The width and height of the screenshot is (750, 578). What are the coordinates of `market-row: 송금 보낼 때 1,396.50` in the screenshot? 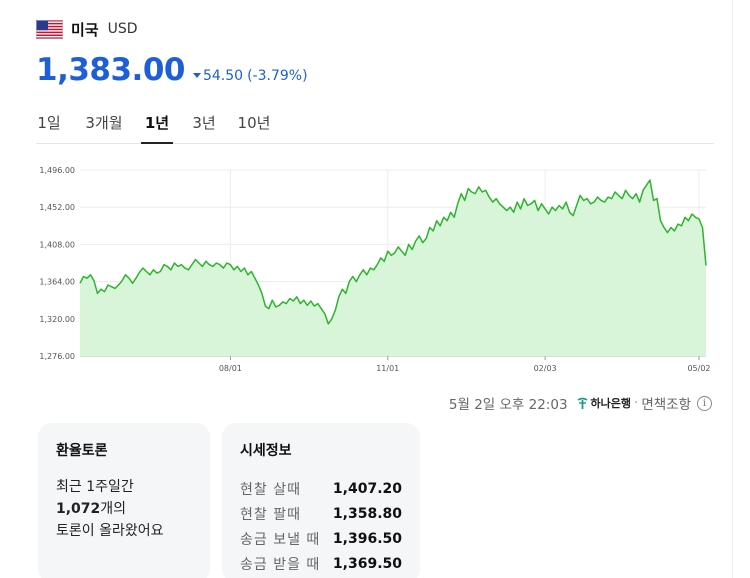 It's located at (321, 538).